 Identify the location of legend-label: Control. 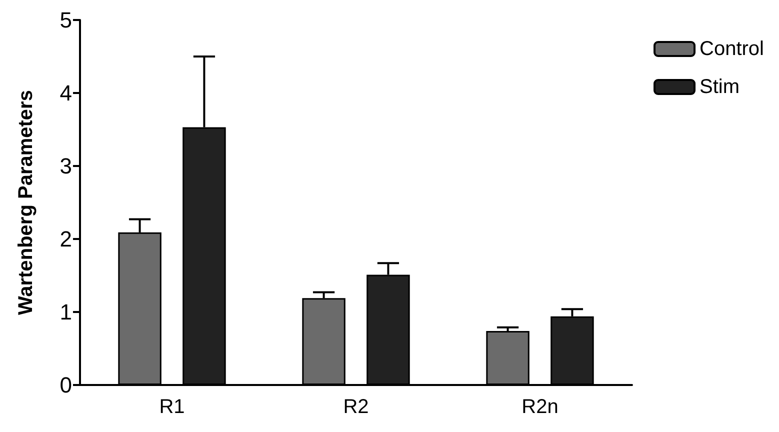
(732, 49).